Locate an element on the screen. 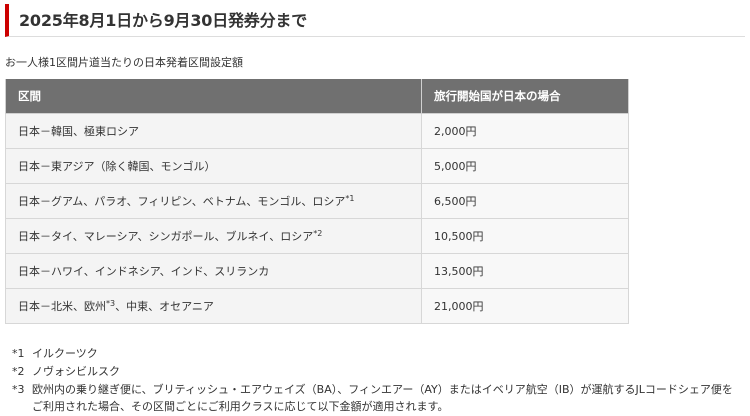 Image resolution: width=750 pixels, height=416 pixels. route-text: 日本－東アジア（除く韓国、モンゴル） is located at coordinates (117, 166).